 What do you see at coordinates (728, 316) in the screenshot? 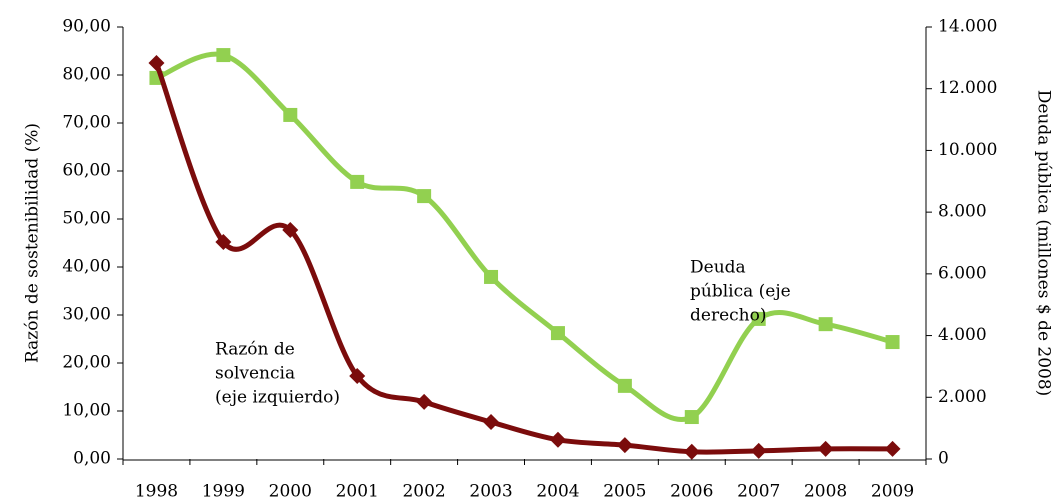
I see `annotation: derecho)` at bounding box center [728, 316].